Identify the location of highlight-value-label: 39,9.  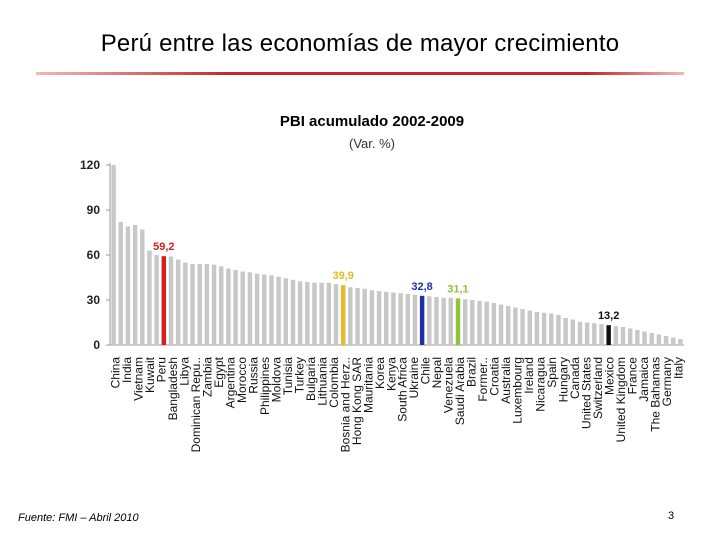
(342, 276).